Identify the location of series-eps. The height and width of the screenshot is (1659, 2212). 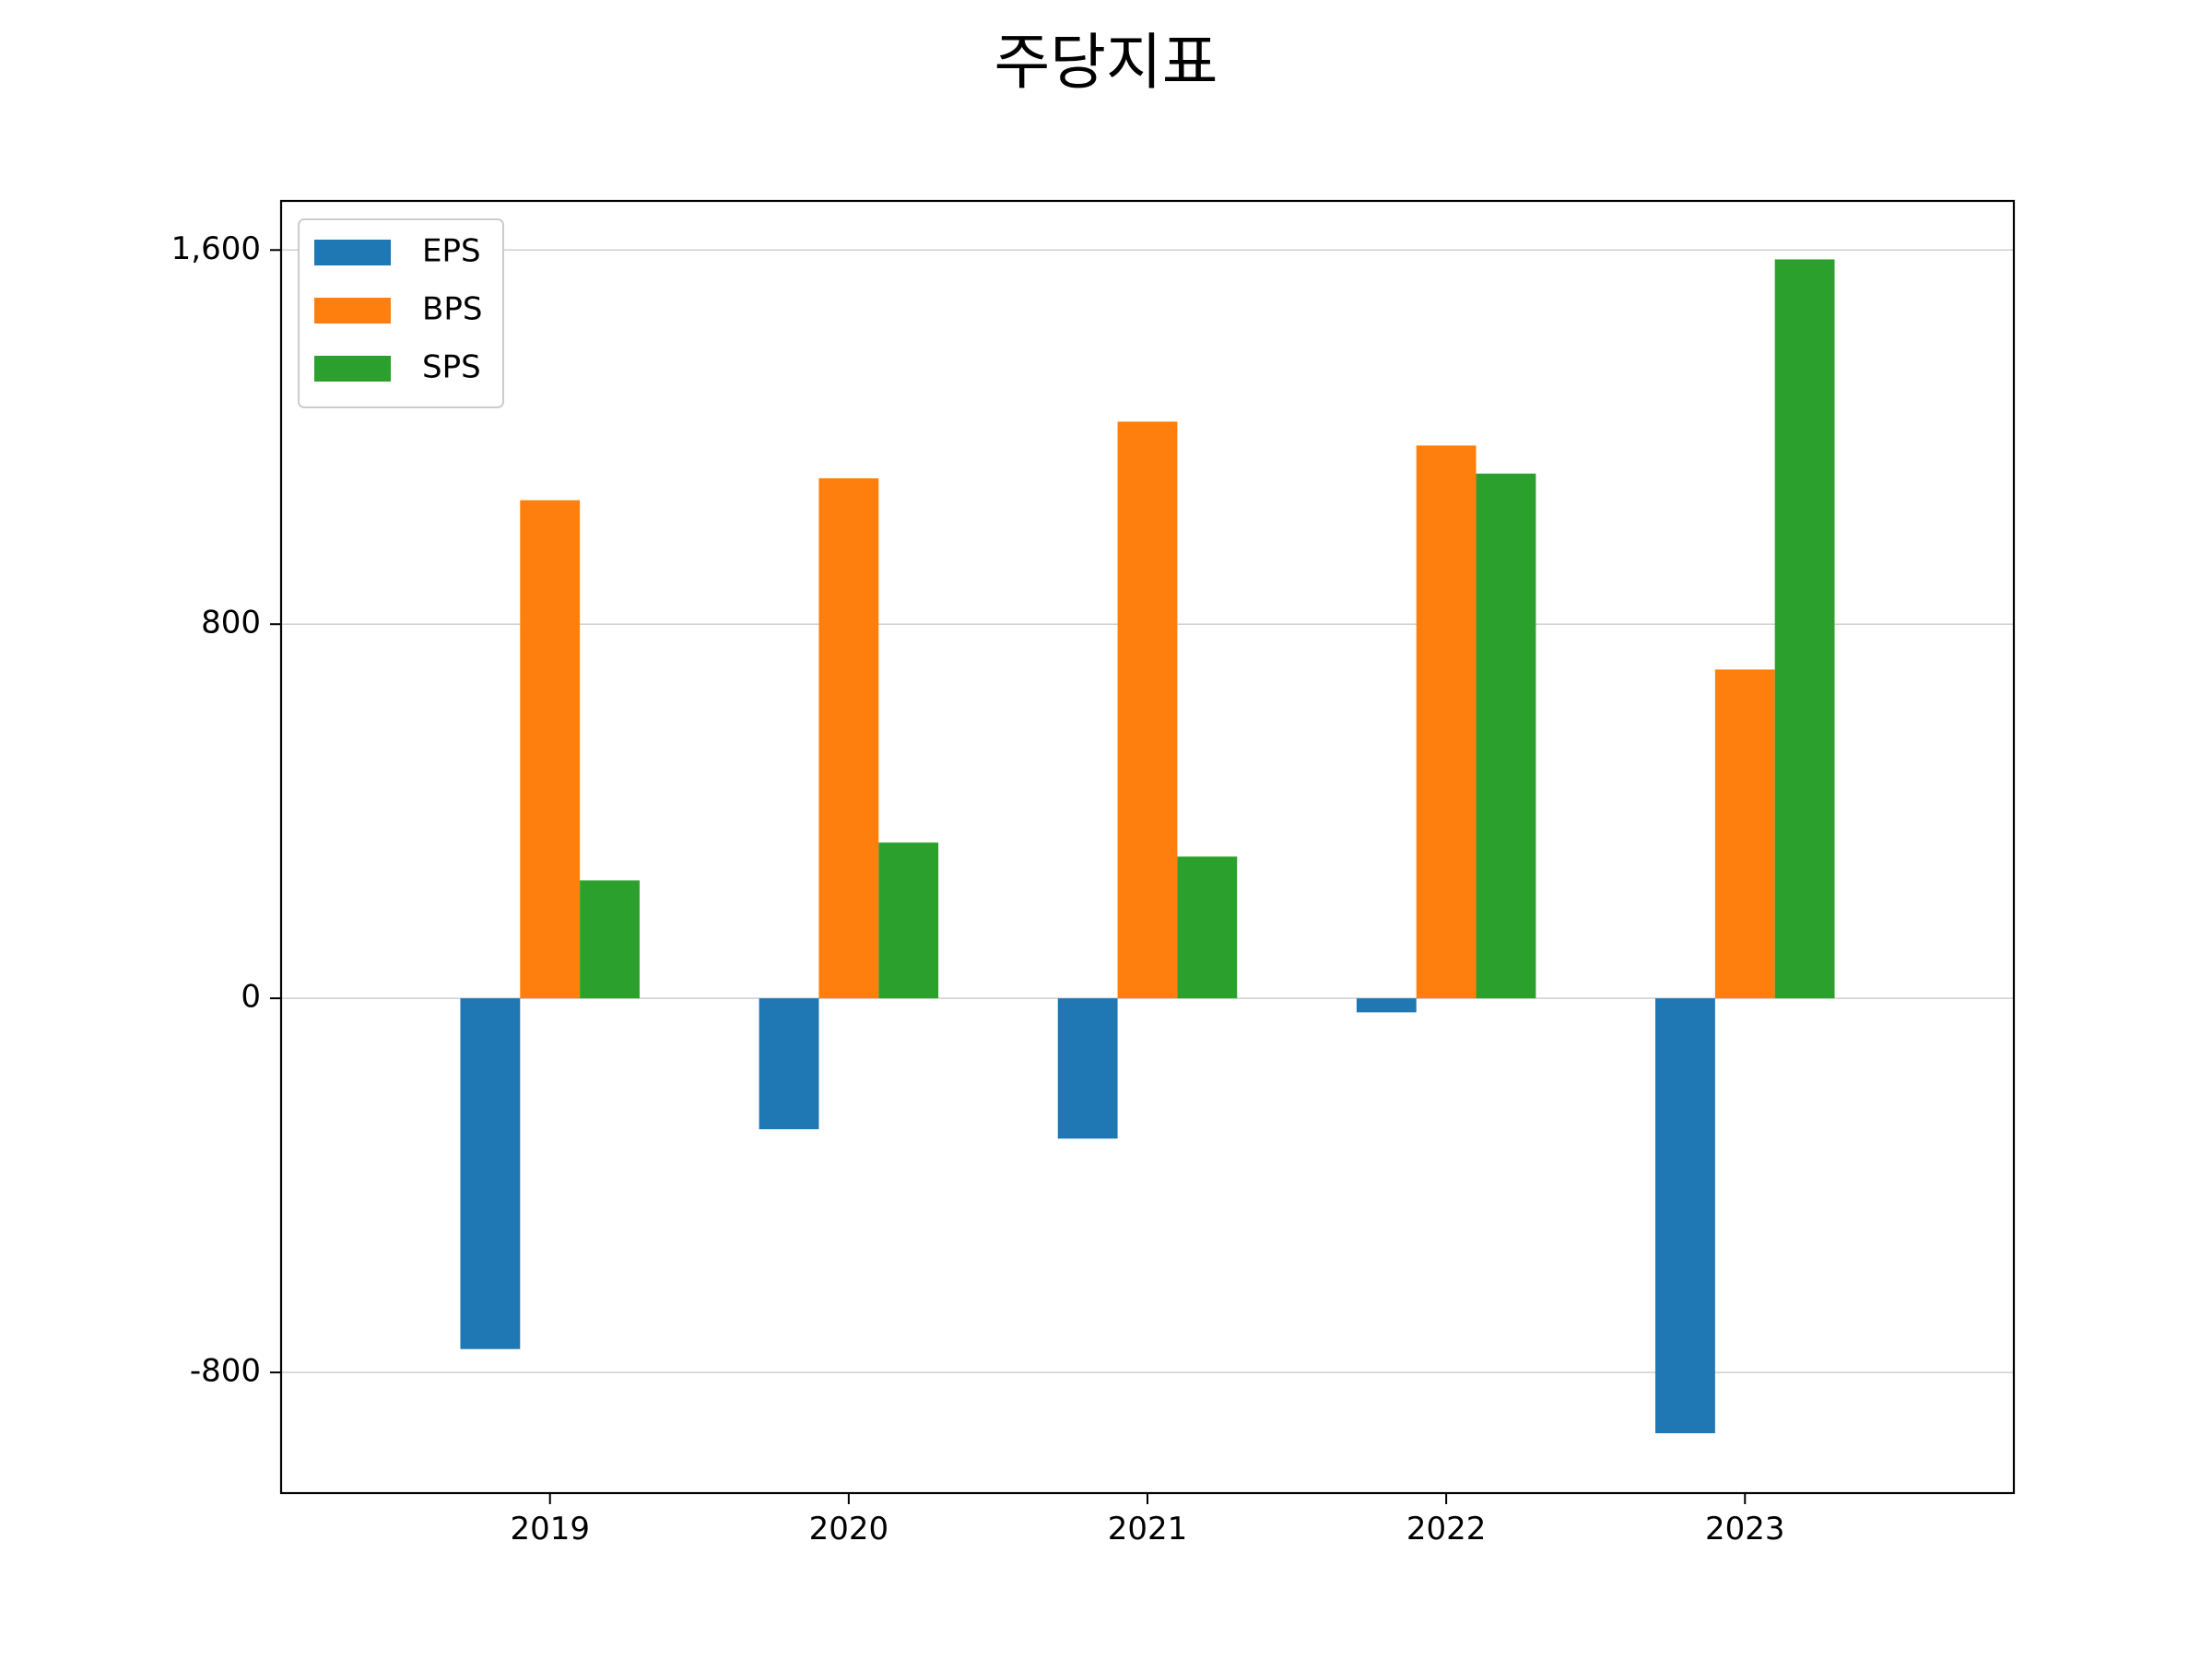
(1087, 1216).